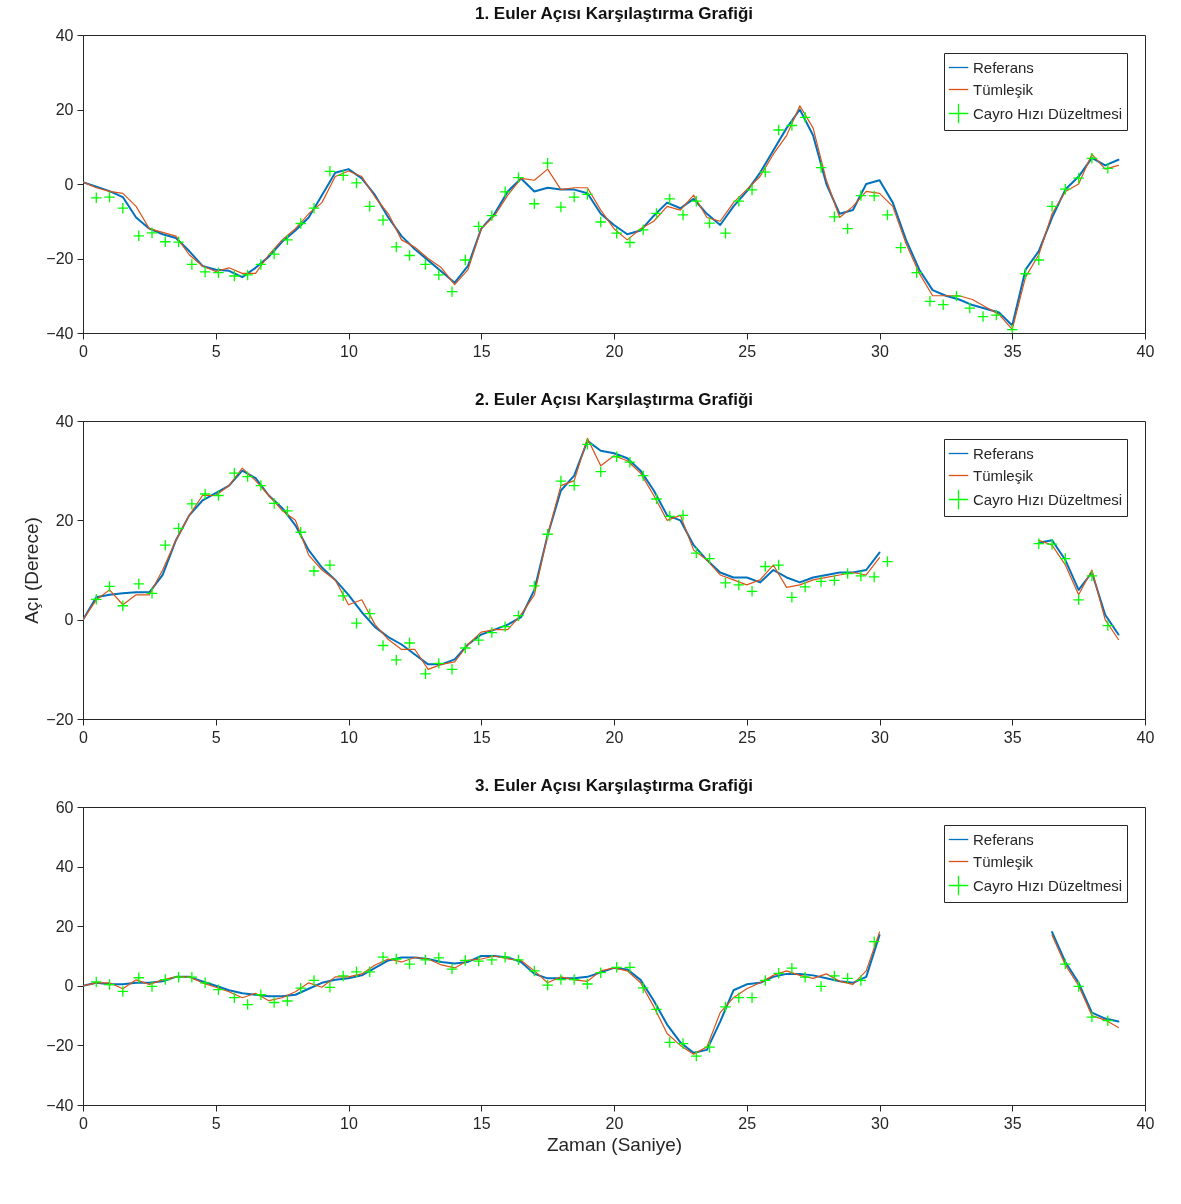  What do you see at coordinates (64, 807) in the screenshot?
I see `y-tick-label: 60` at bounding box center [64, 807].